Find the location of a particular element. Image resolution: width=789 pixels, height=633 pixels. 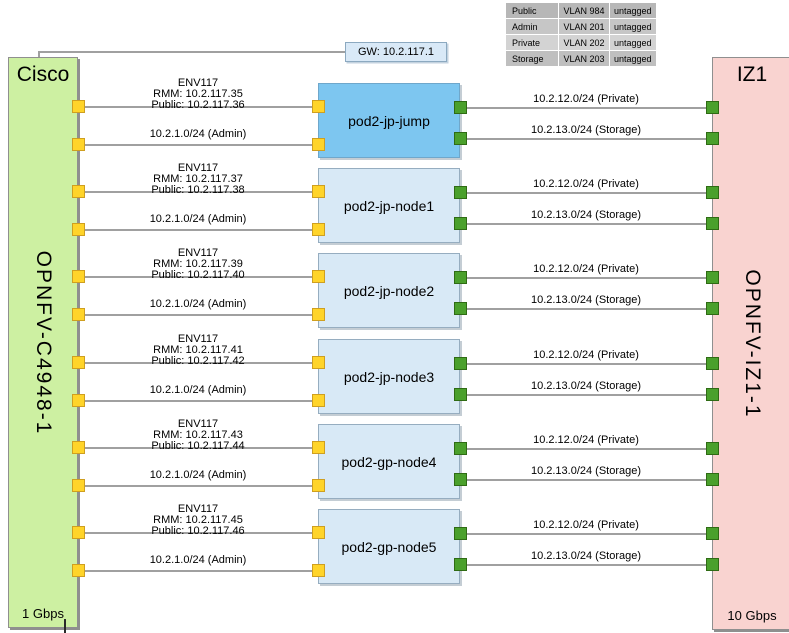

gateway-connector-stub is located at coordinates (39, 54).